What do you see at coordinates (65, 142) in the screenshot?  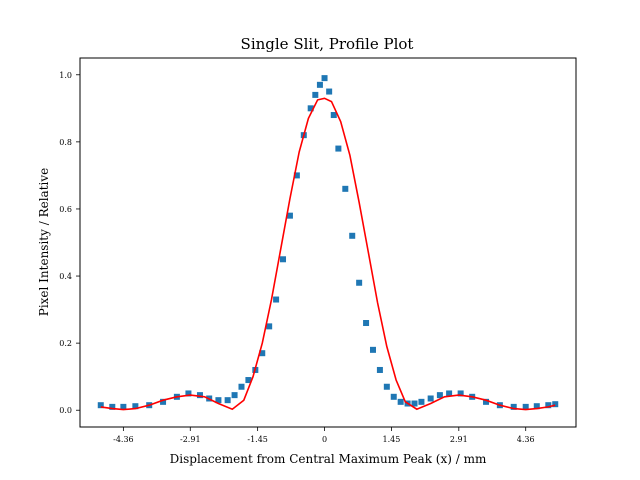 I see `y-tick-label: 0.8` at bounding box center [65, 142].